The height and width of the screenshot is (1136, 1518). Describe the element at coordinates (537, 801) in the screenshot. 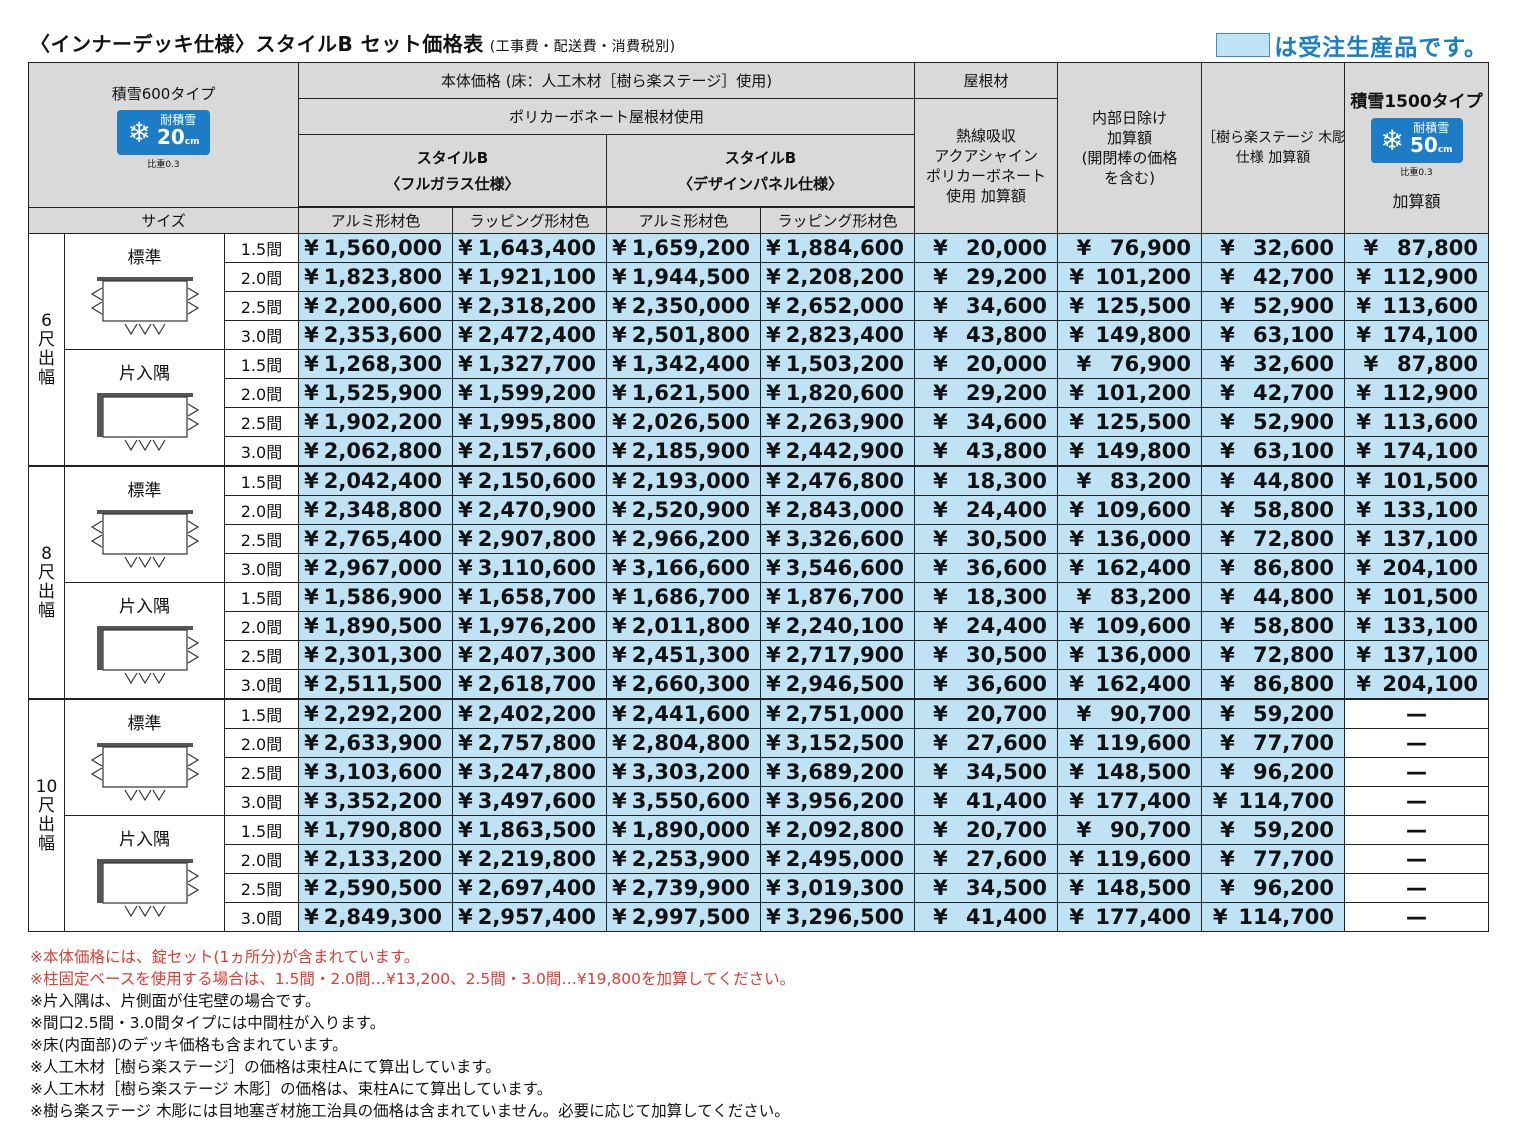

I see `price-value: 3,497,600` at that location.